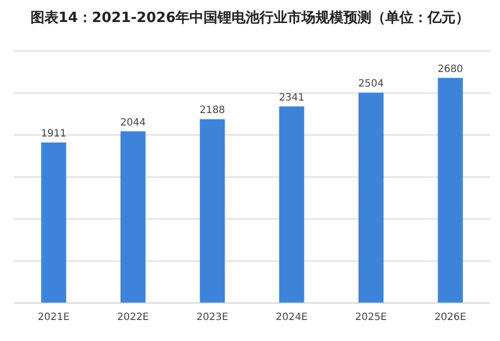 Image resolution: width=500 pixels, height=341 pixels. What do you see at coordinates (450, 317) in the screenshot?
I see `x-tick-label: 2026E` at bounding box center [450, 317].